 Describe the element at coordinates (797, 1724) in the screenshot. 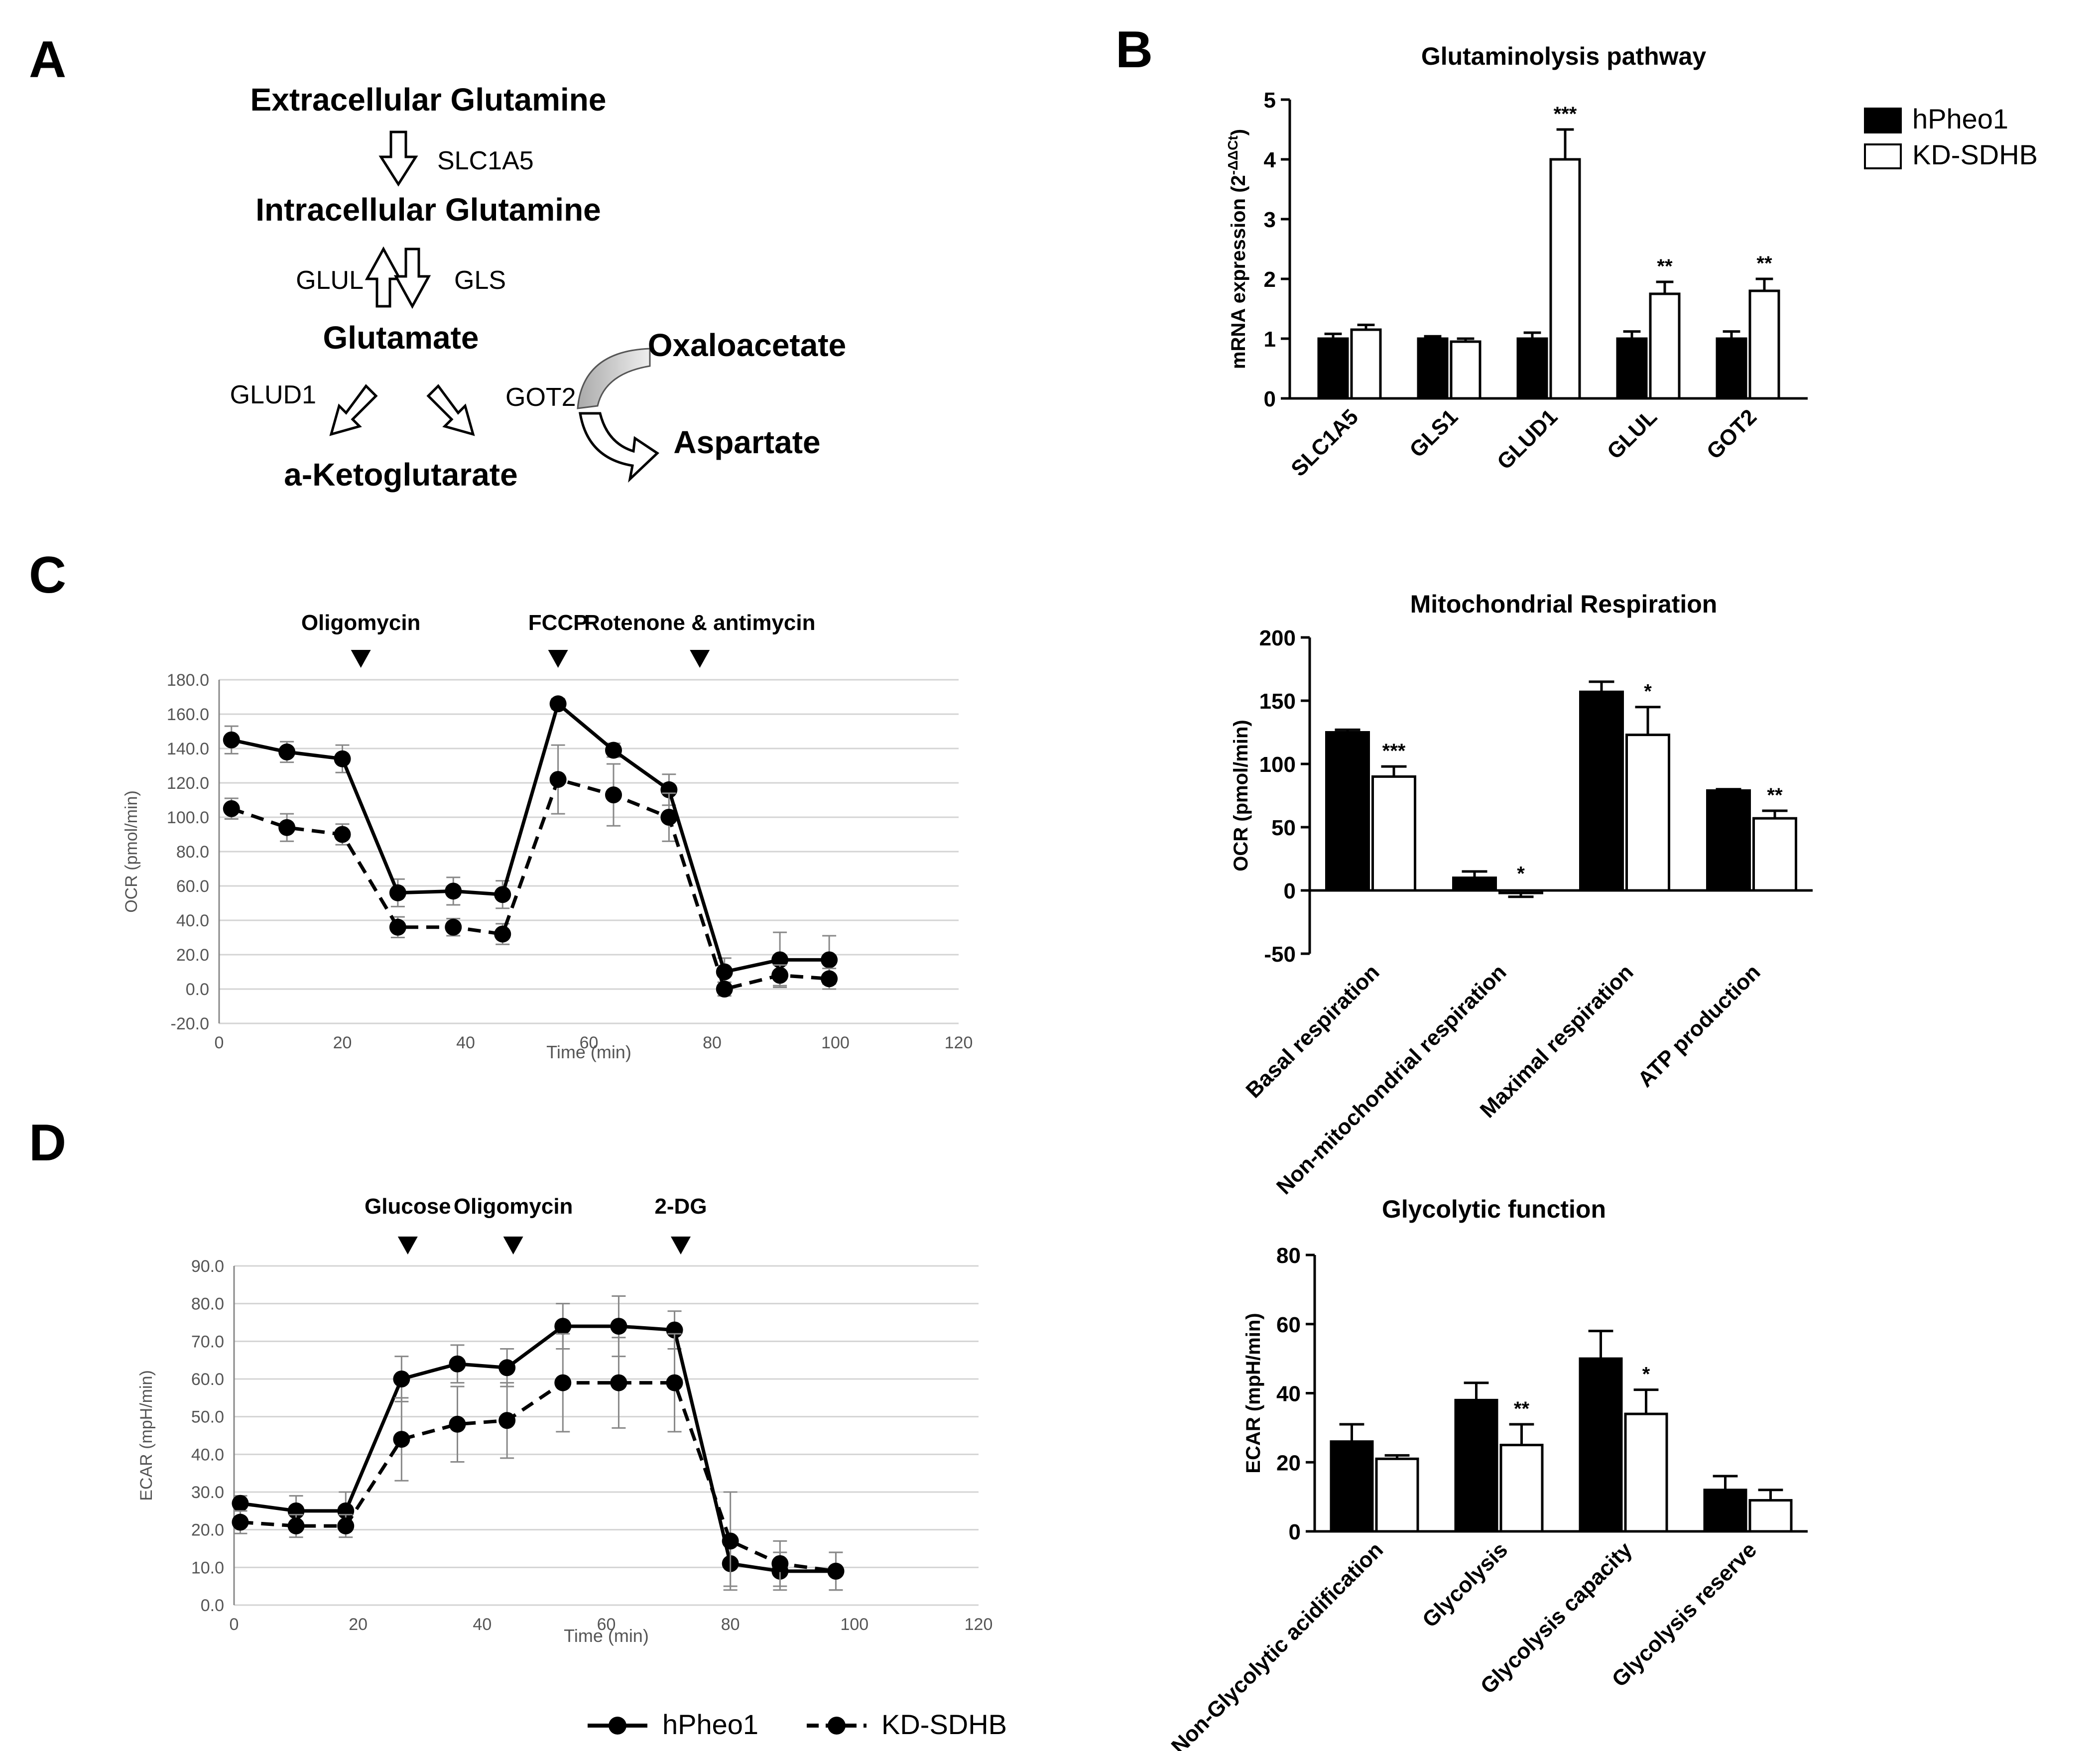

I see `legend-bottom: hPheo1 KD-SDHB` at that location.